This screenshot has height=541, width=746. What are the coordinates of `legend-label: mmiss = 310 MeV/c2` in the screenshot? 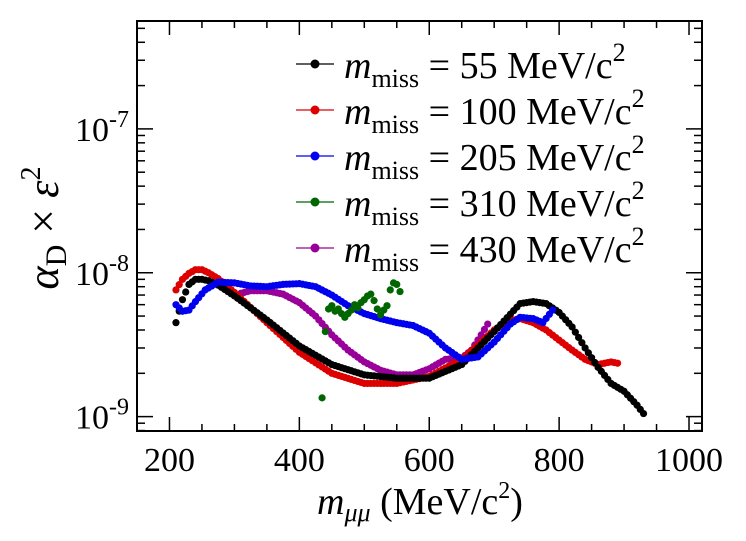 It's located at (494, 203).